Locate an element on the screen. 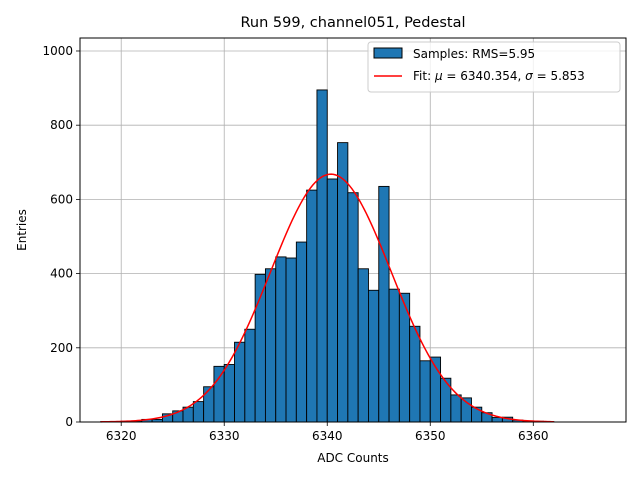  x-tick-label: 6330 is located at coordinates (224, 436).